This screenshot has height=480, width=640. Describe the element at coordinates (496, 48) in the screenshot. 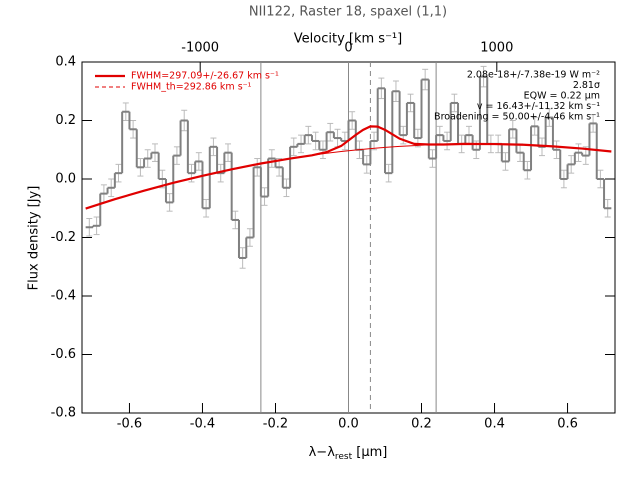

I see `x2-tick-label: 1000` at that location.